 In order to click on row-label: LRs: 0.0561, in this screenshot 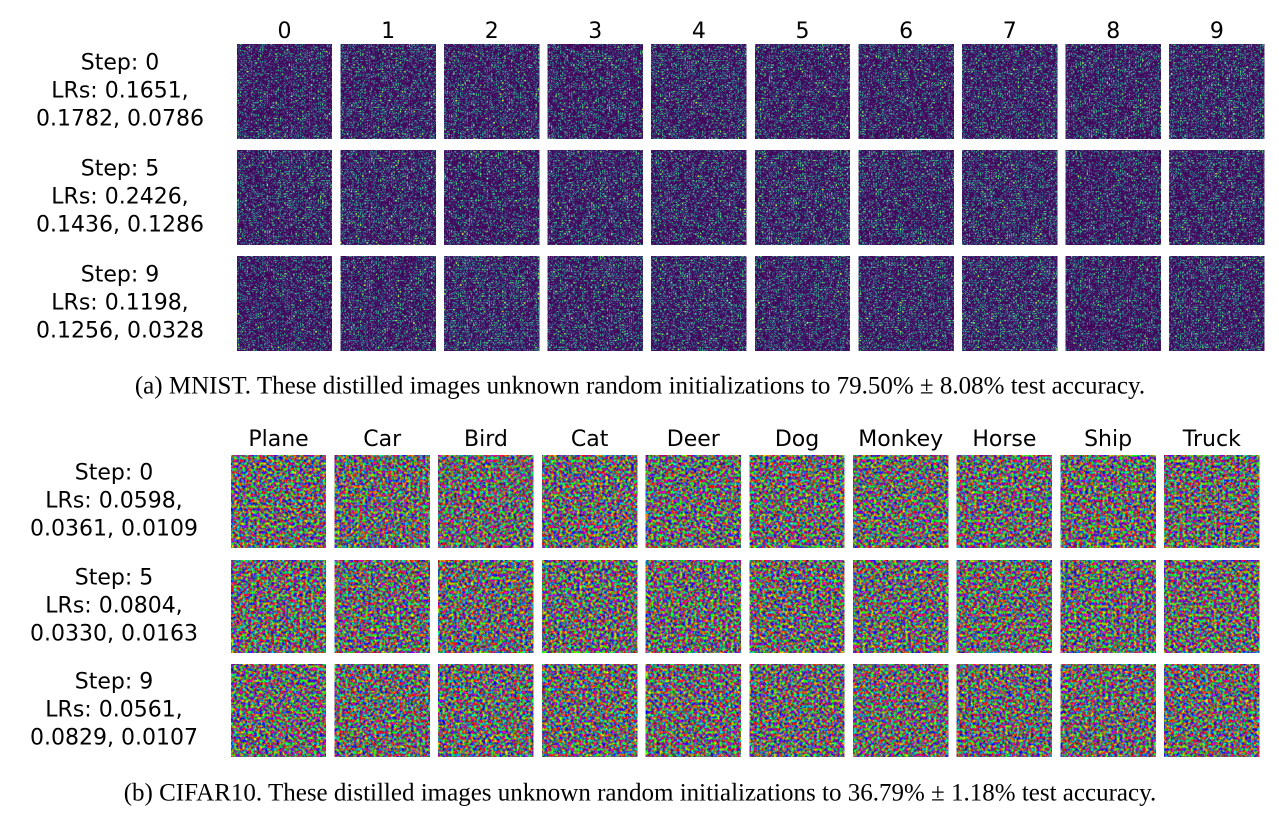, I will do `click(113, 710)`.